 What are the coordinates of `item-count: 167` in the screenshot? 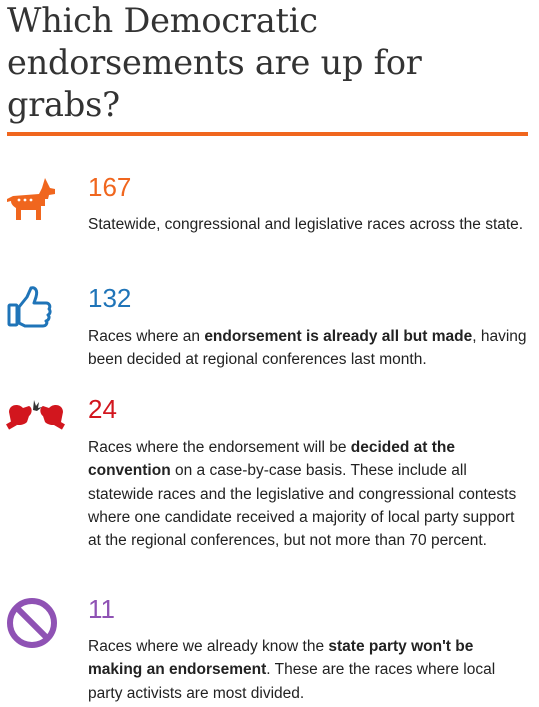 It's located at (110, 187).